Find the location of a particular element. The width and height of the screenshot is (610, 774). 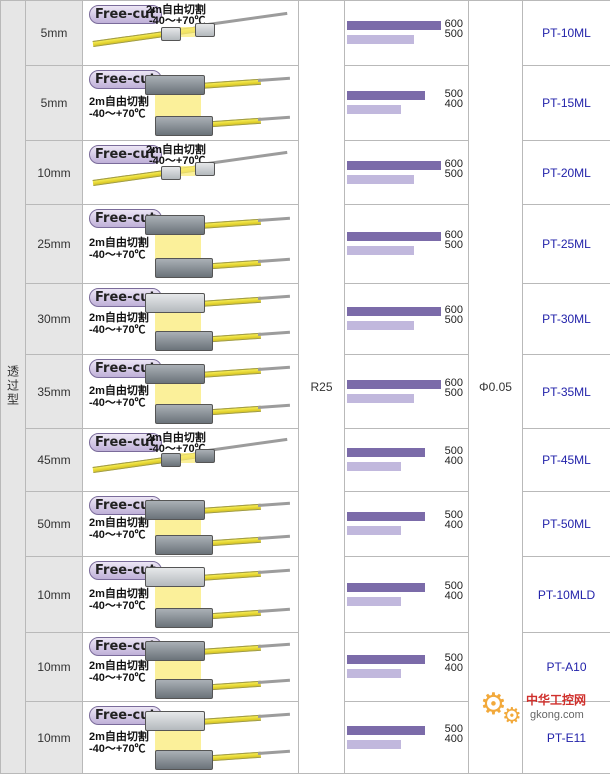

core-diameter-cell: Φ0.05 is located at coordinates (496, 387).